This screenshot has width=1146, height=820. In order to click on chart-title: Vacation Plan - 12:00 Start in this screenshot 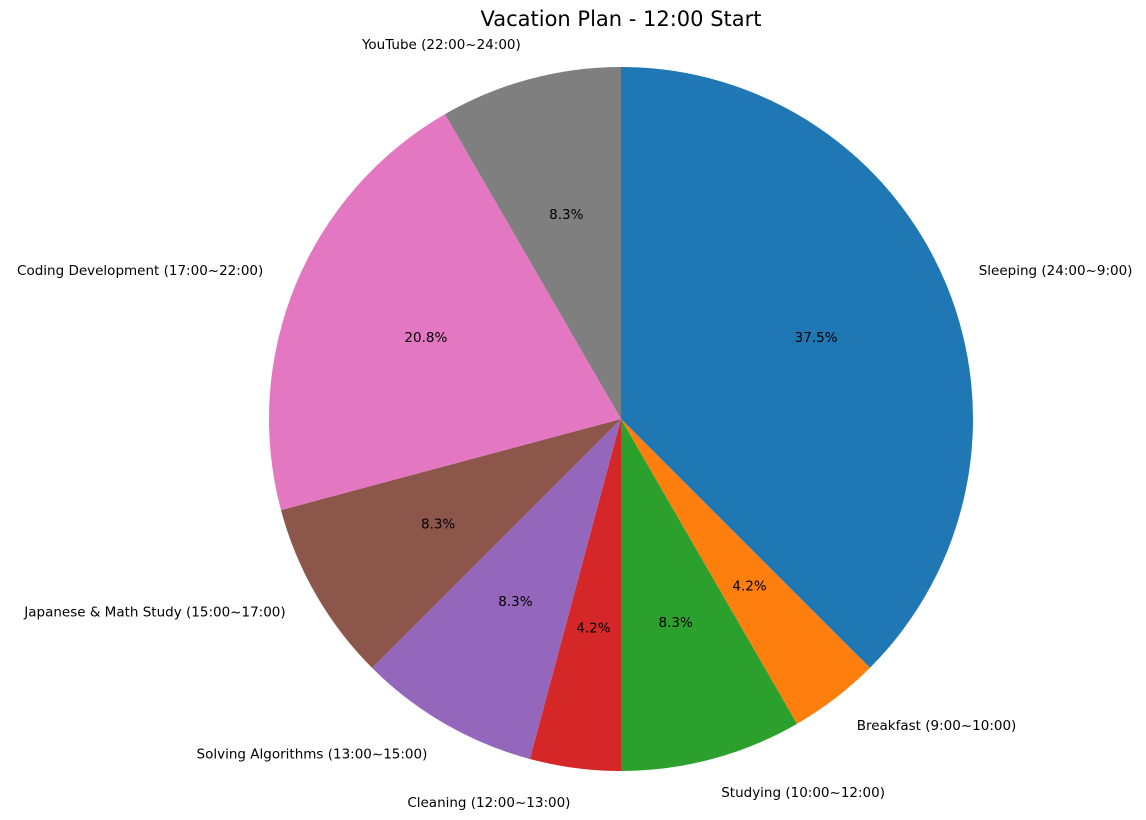, I will do `click(620, 19)`.